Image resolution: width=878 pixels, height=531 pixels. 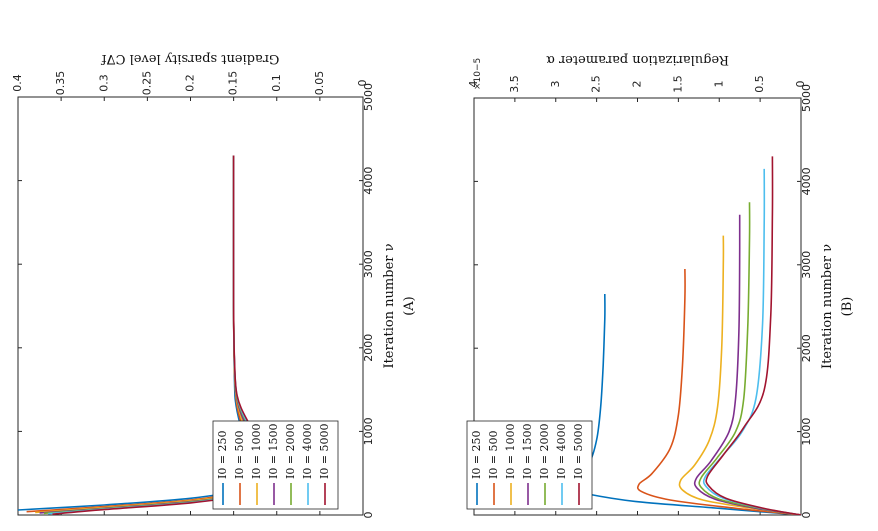 What do you see at coordinates (146, 83) in the screenshot?
I see `y-tick-label: 0.25` at bounding box center [146, 83].